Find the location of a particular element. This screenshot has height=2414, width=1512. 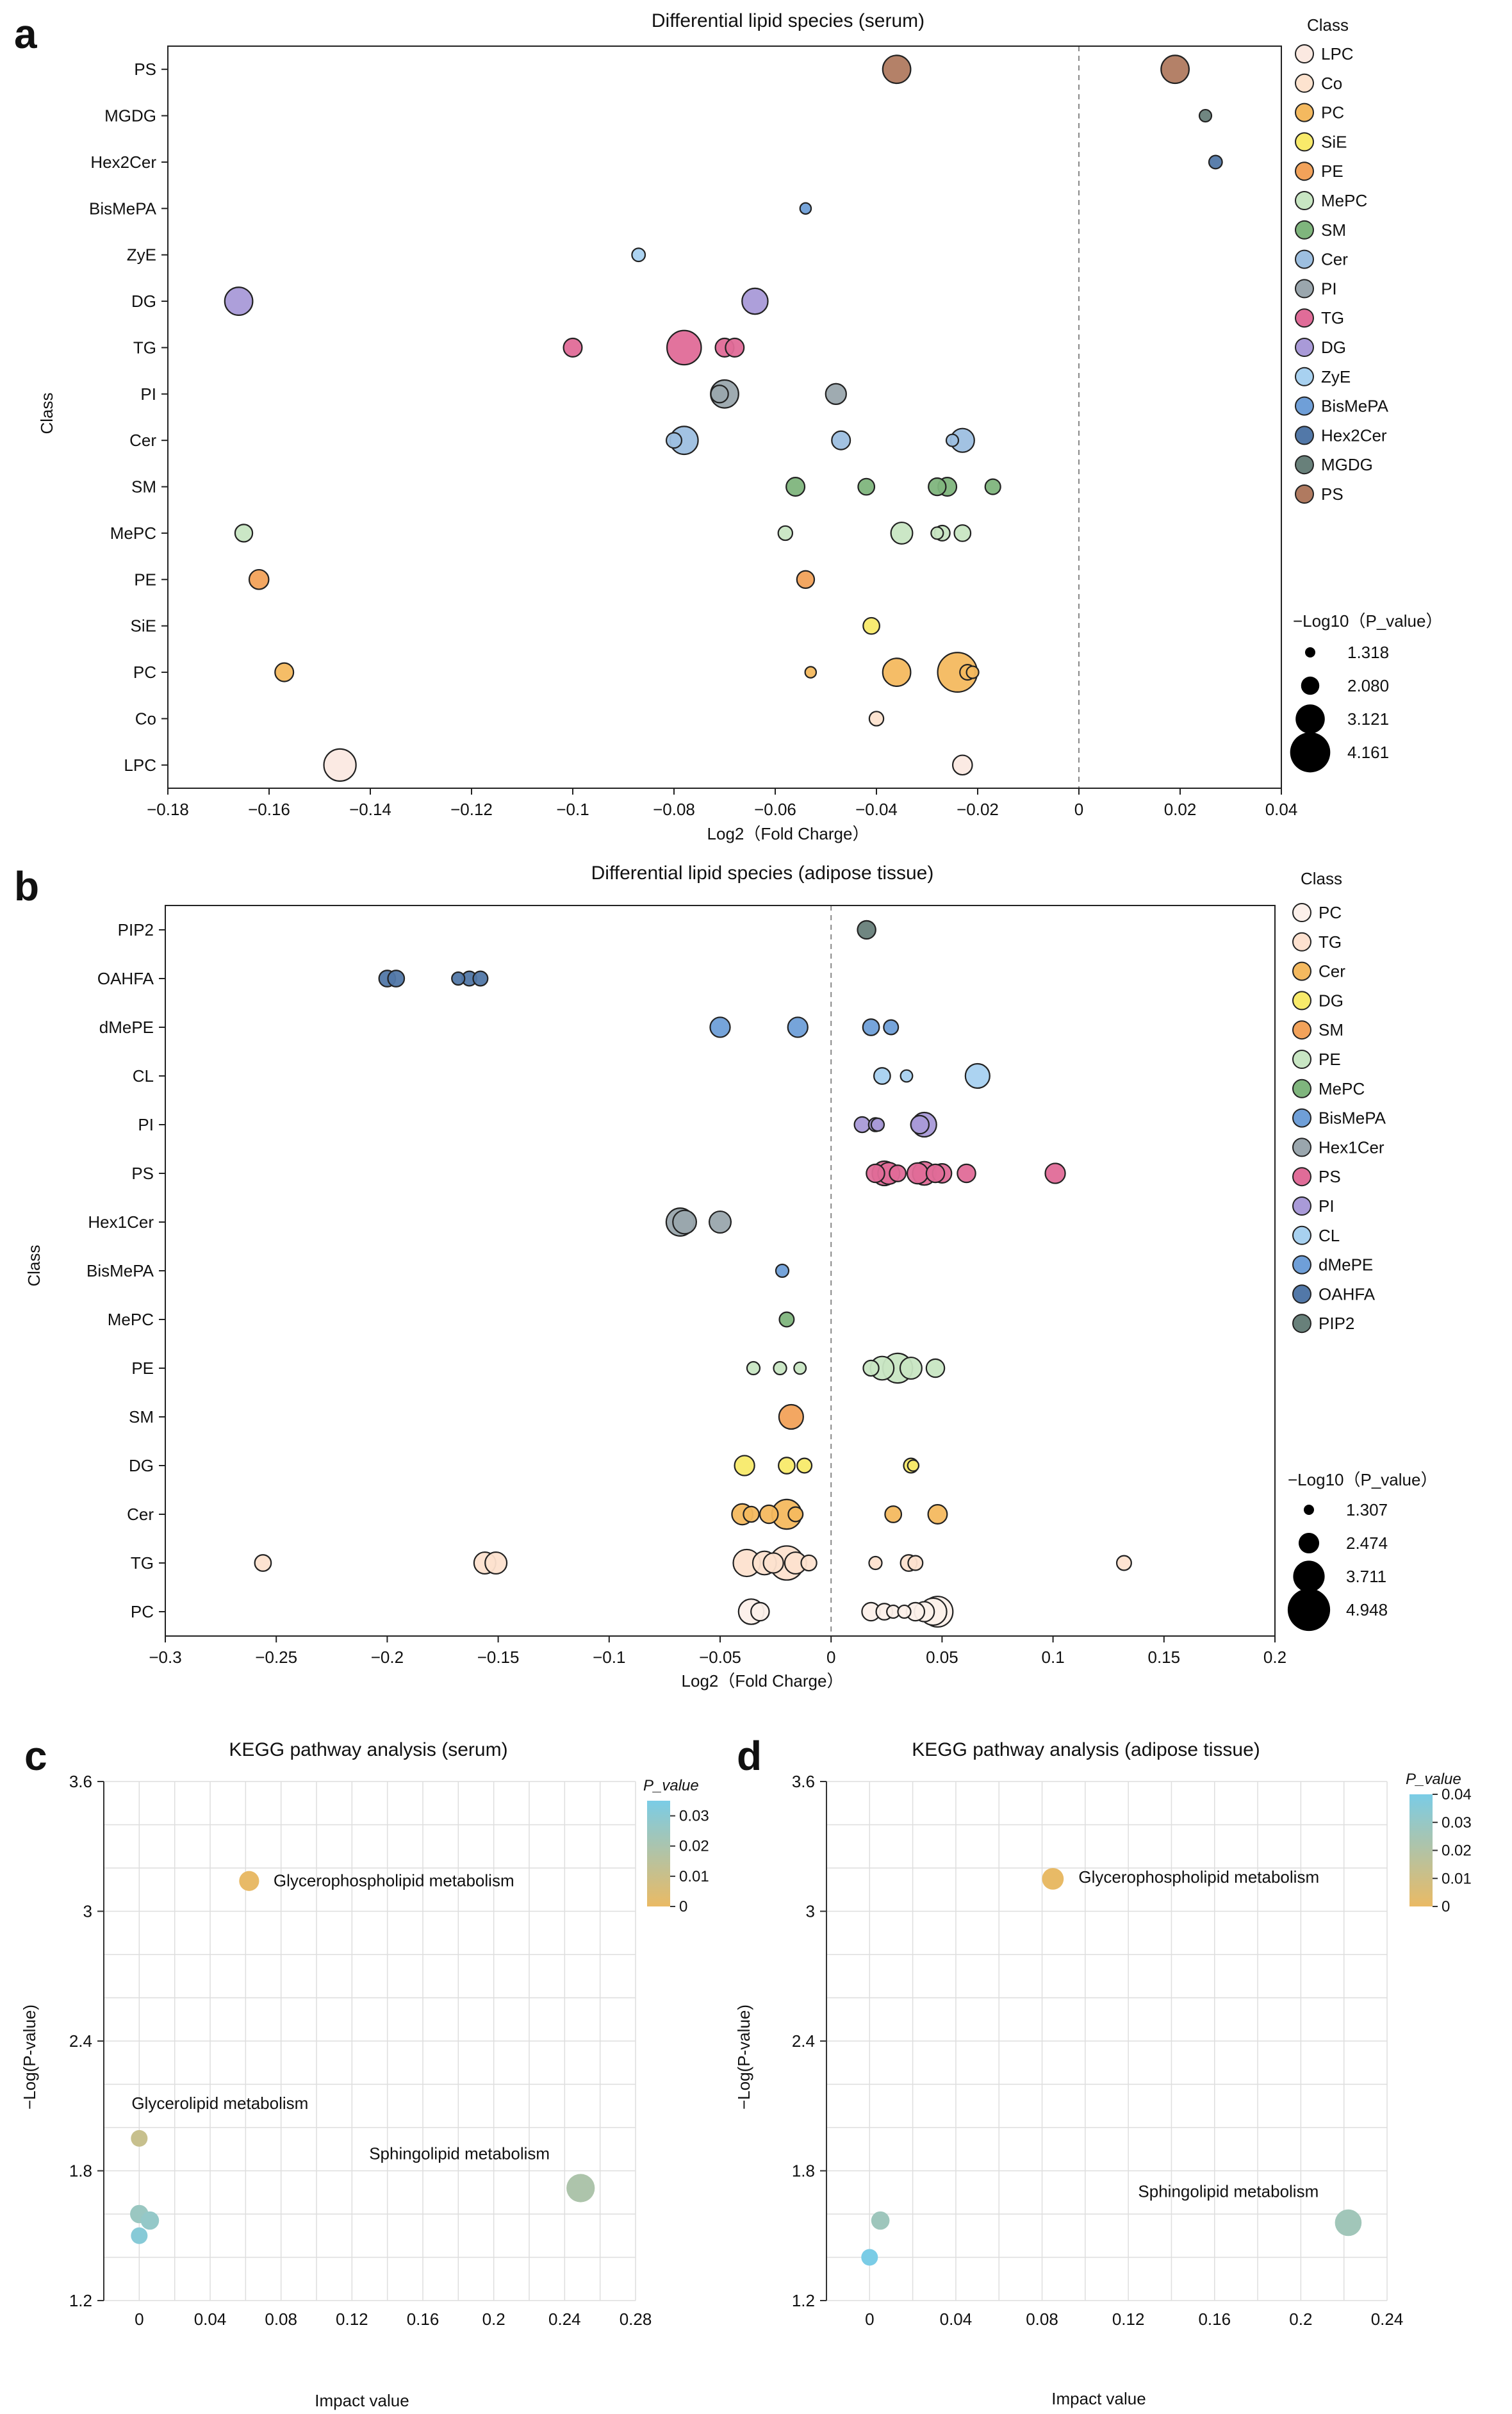

y-tick-label: 3 is located at coordinates (811, 1911).